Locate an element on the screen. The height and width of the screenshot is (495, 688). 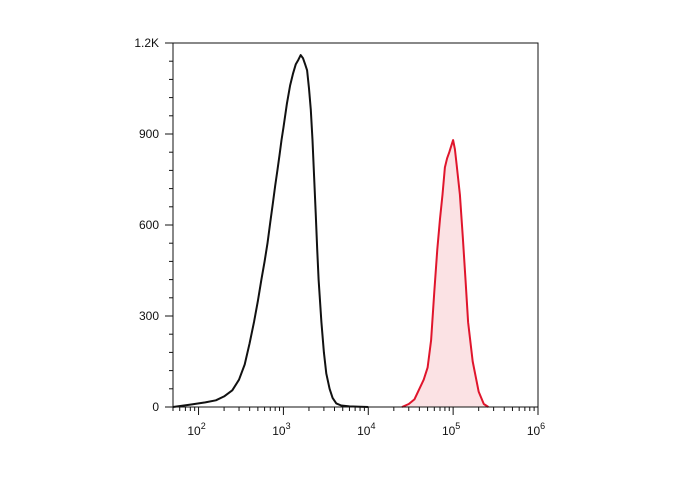
y-tick-label: 300 is located at coordinates (149, 316).